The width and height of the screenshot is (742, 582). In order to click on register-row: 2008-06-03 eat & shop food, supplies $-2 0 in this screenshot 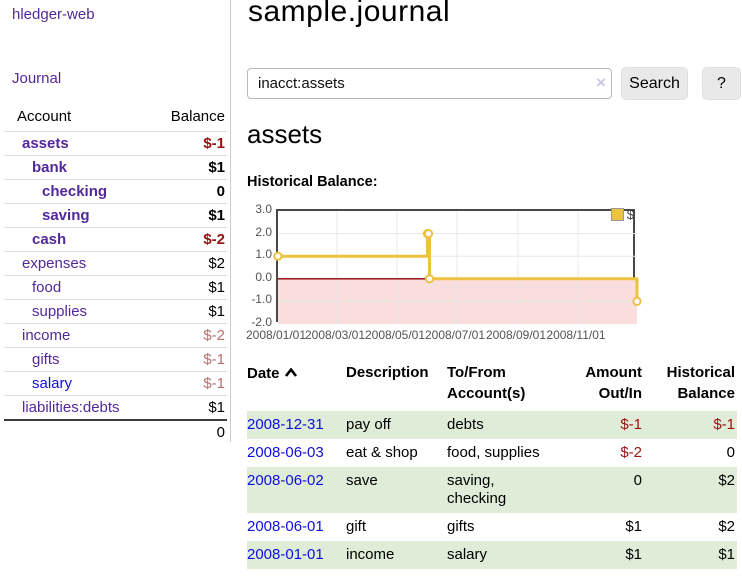, I will do `click(492, 453)`.